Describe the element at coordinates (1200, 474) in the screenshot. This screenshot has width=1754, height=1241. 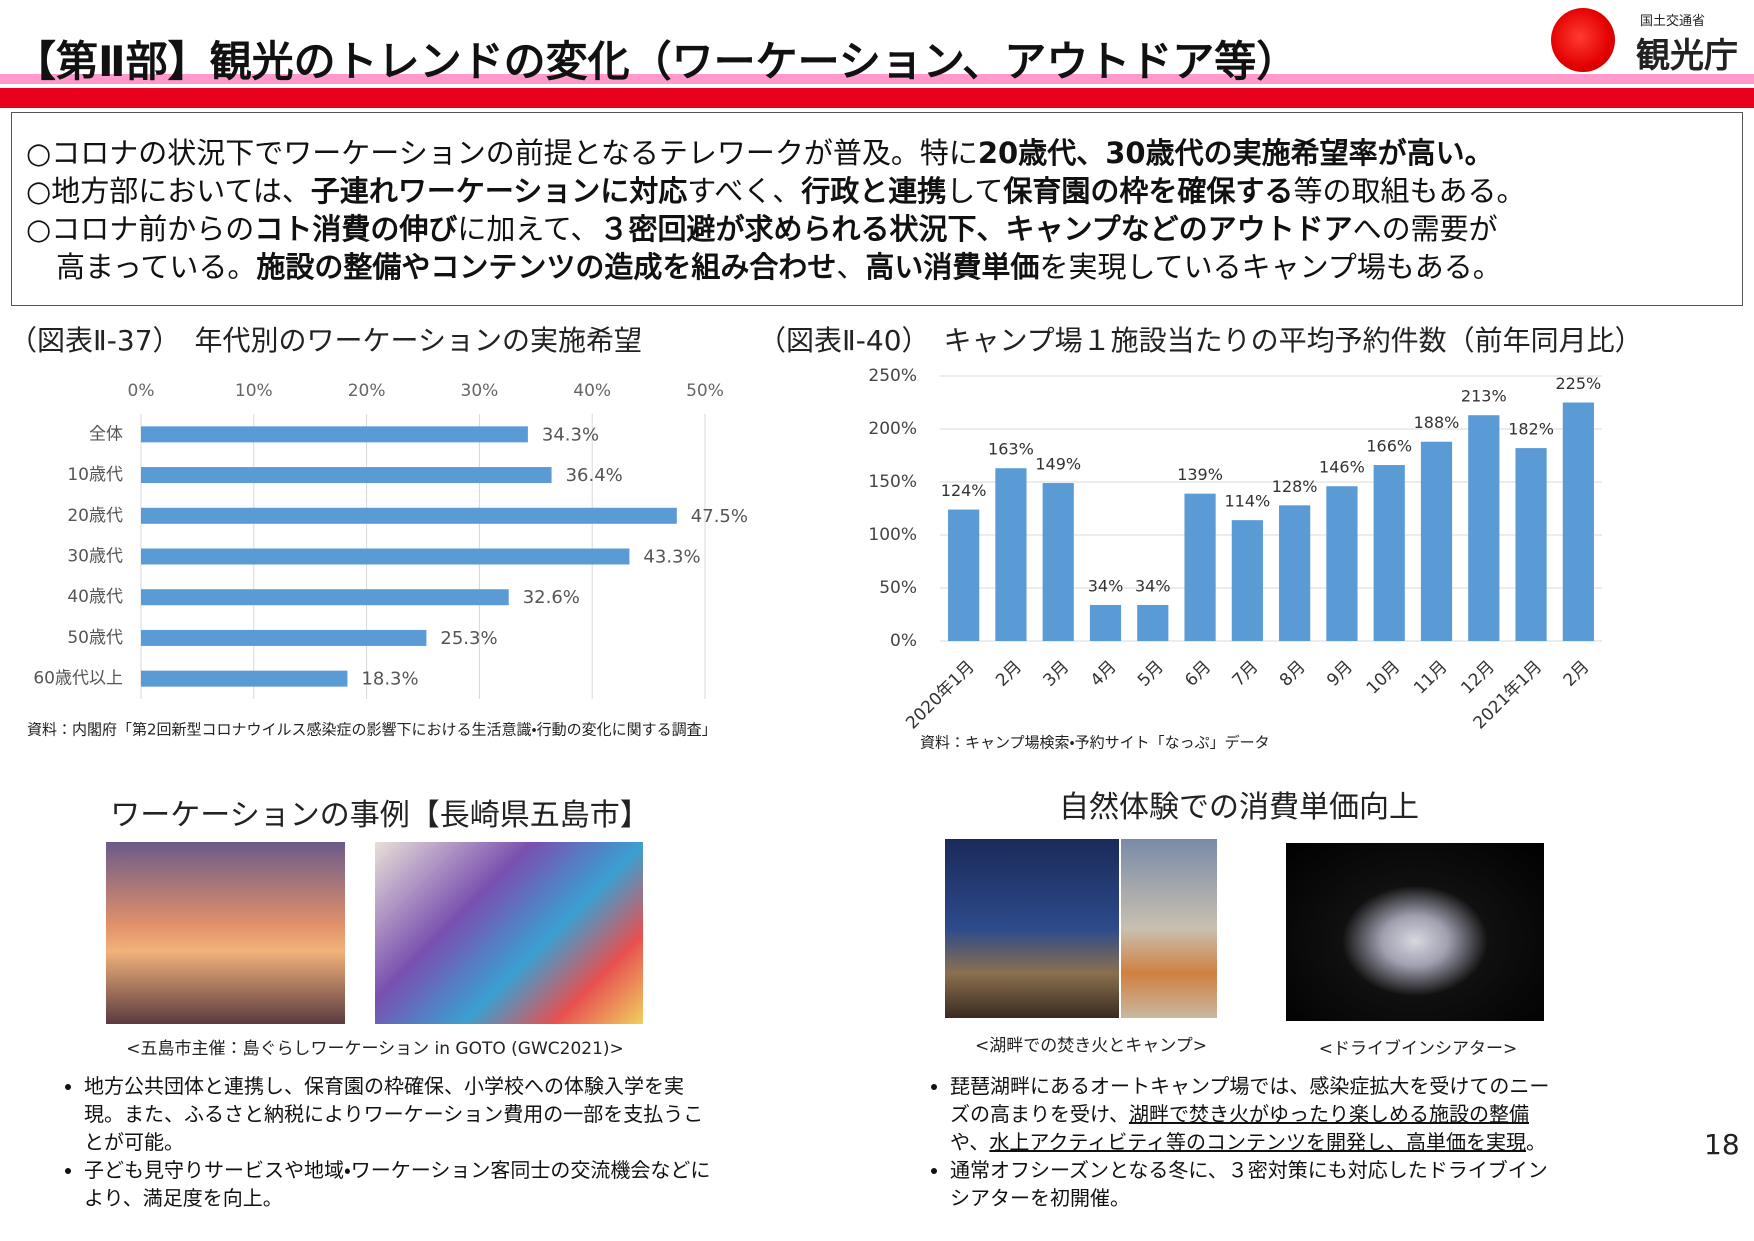
I see `data-label: 139%` at that location.